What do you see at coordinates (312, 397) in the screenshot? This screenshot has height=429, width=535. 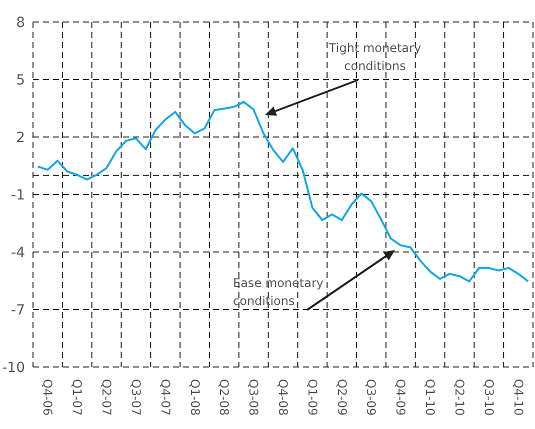 I see `x-tick-label: Q1-09` at bounding box center [312, 397].